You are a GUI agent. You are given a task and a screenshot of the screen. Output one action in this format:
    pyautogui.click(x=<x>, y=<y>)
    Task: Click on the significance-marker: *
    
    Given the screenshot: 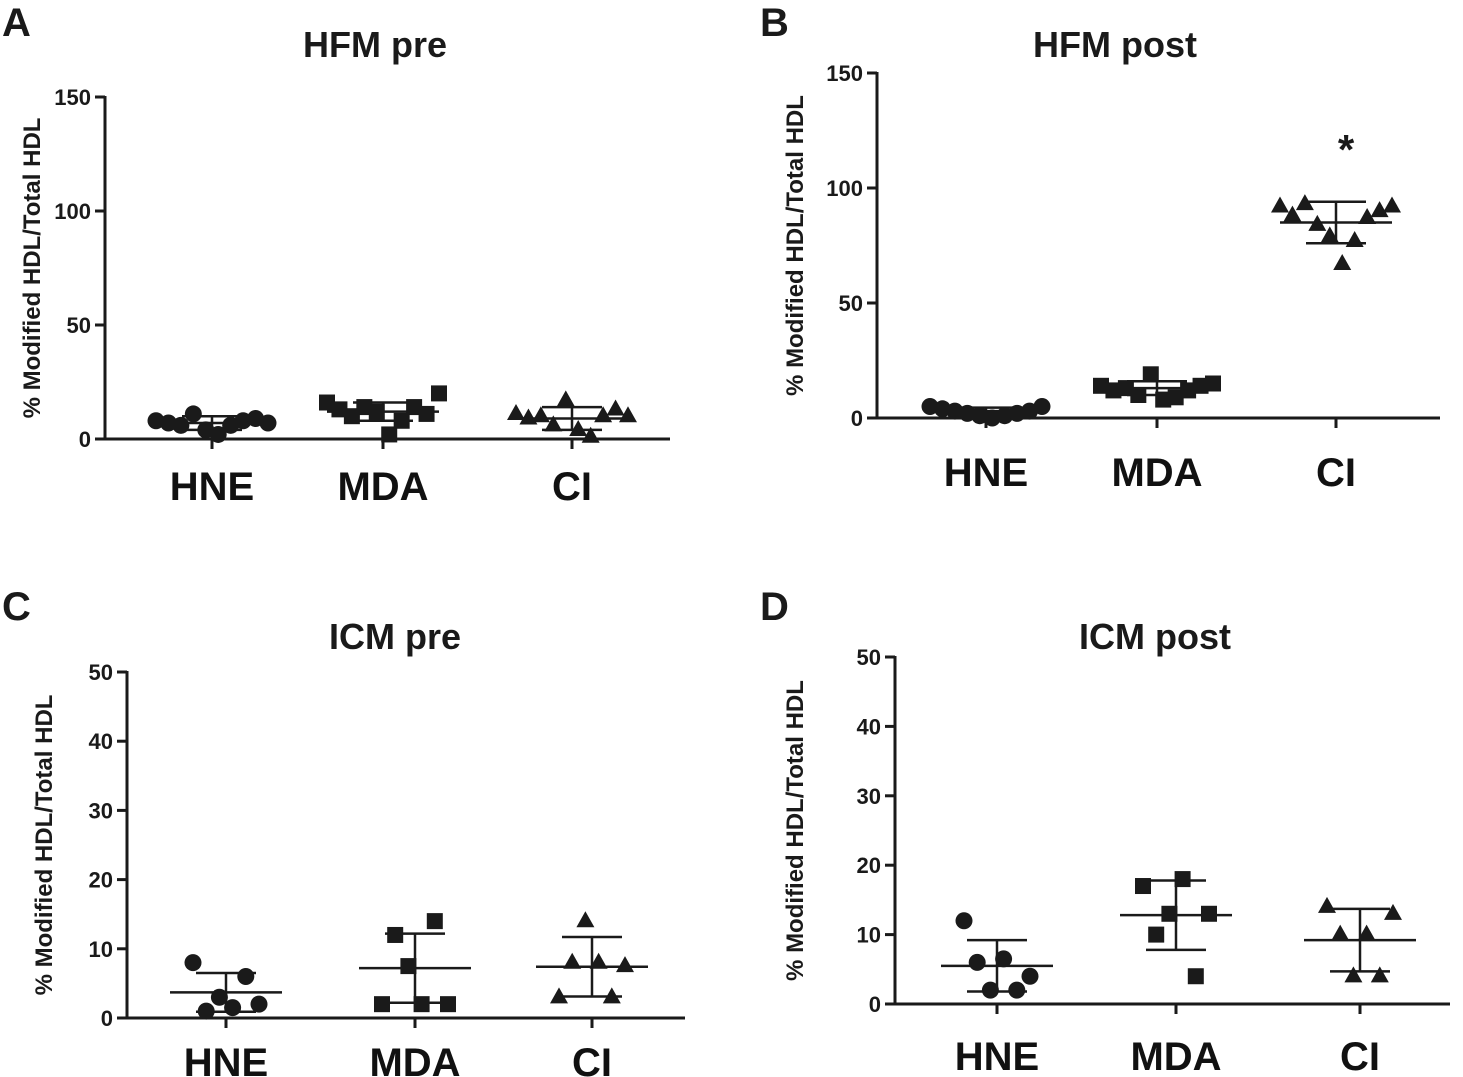 What is the action you would take?
    pyautogui.click(x=1346, y=149)
    